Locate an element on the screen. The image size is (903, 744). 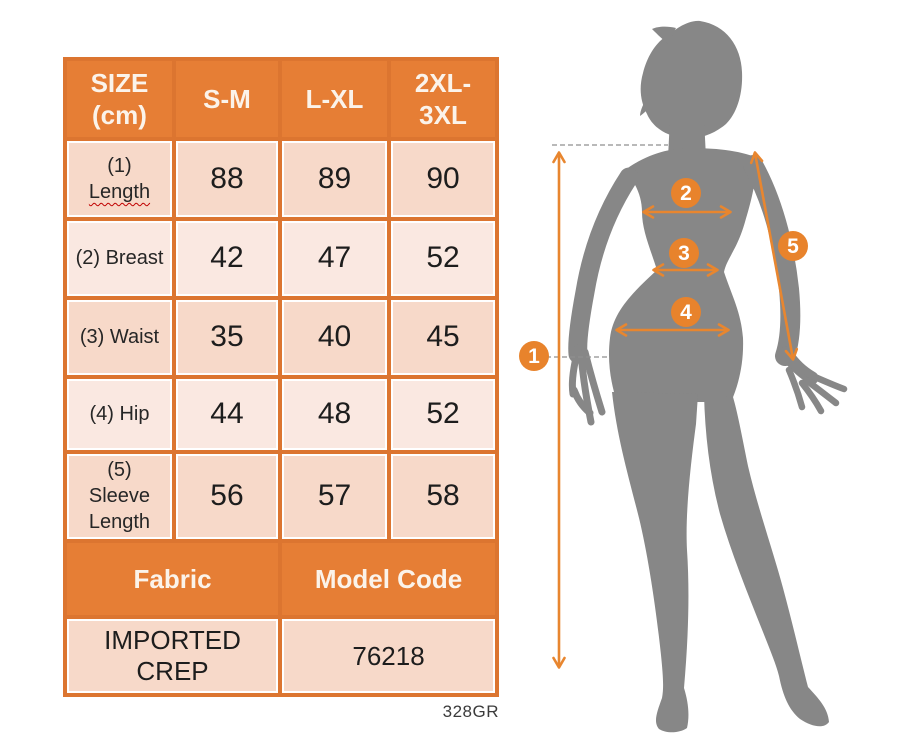
value-waist-l-xl: 40 is located at coordinates (334, 337).